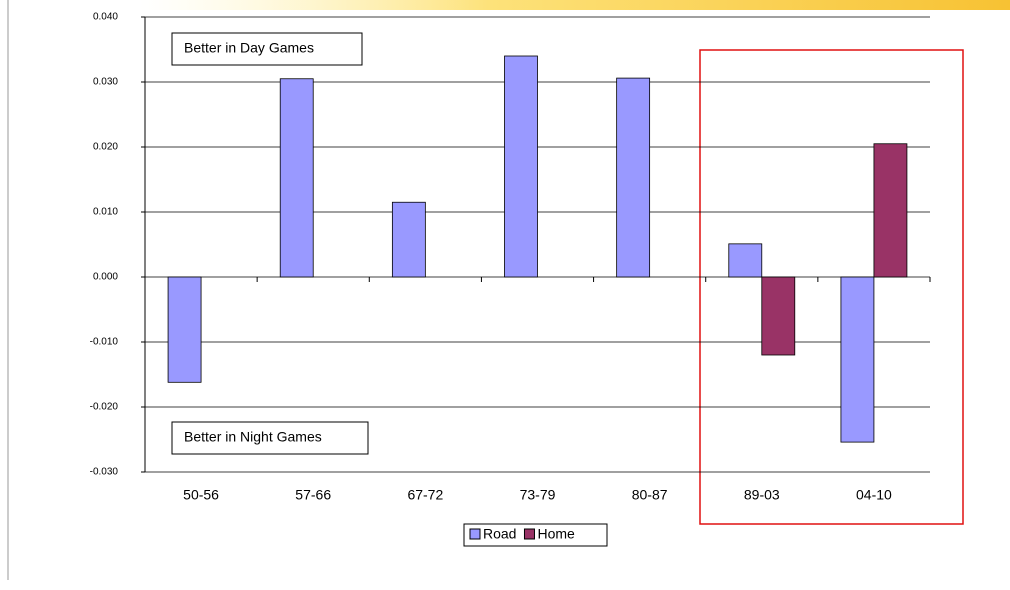 The width and height of the screenshot is (1010, 590). What do you see at coordinates (313, 495) in the screenshot?
I see `x-tick-label: 57-66` at bounding box center [313, 495].